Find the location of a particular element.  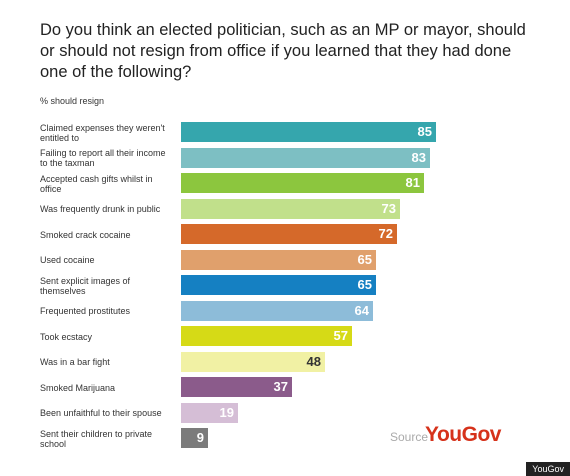

category-label: Been unfaithful to their spouse is located at coordinates (101, 413).